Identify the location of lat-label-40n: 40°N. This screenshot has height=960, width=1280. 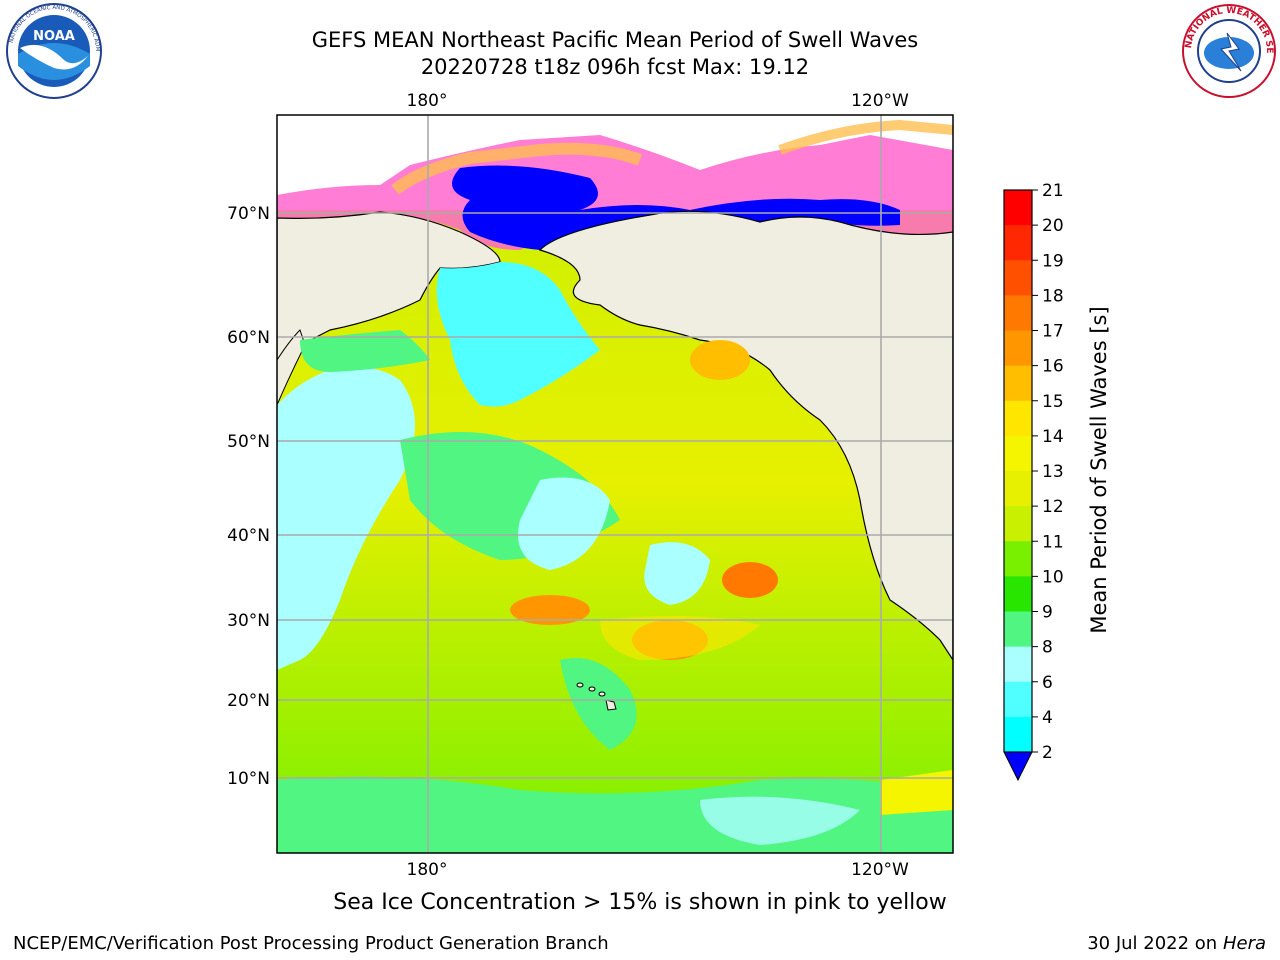
(248, 536).